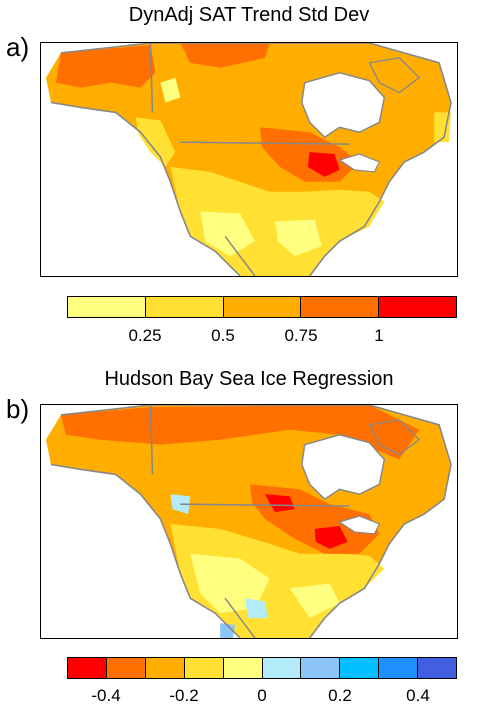 This screenshot has height=709, width=491. What do you see at coordinates (359, 163) in the screenshot?
I see `great-lakes-a` at bounding box center [359, 163].